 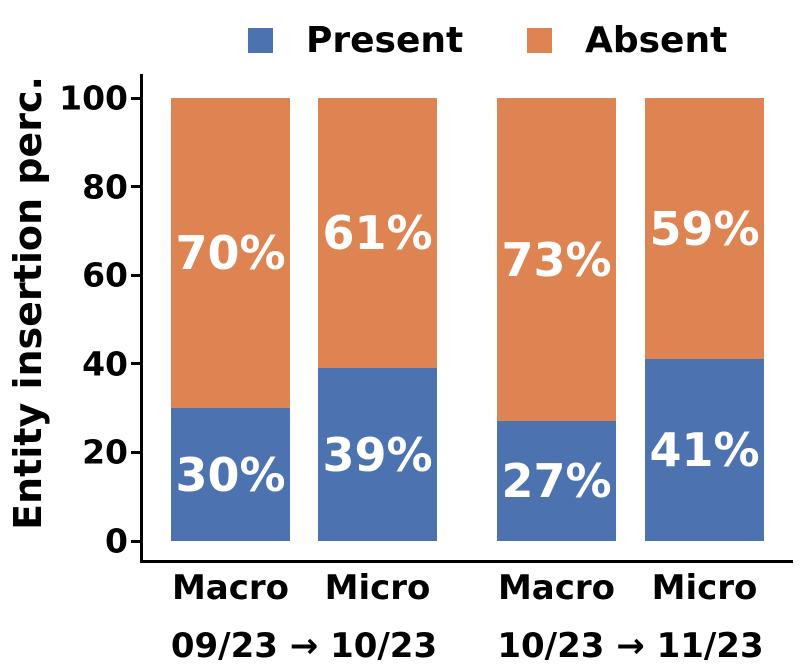 I want to click on bar-value-label: 39%, so click(x=377, y=454).